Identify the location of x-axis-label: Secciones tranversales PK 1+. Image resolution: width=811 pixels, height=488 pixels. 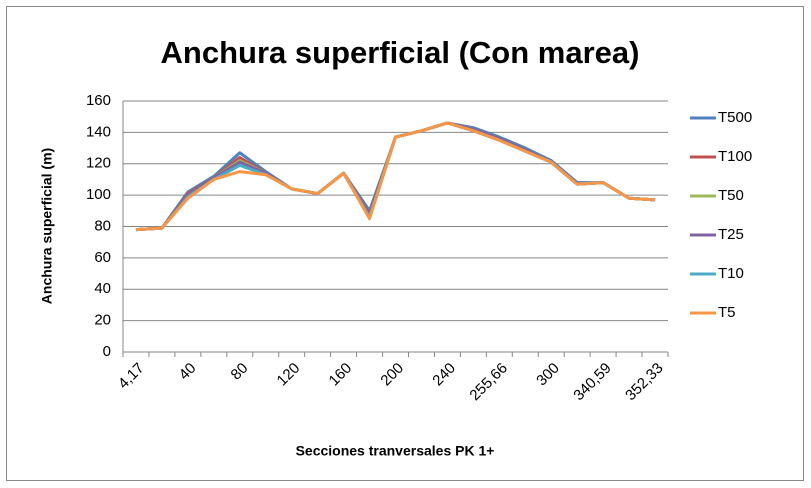
(395, 451).